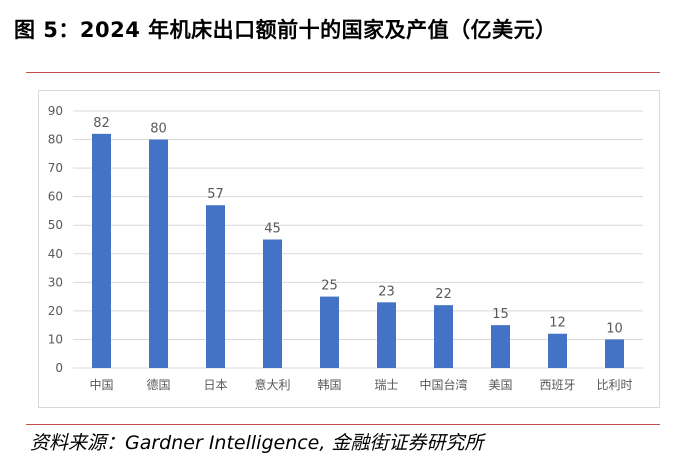  I want to click on x-tick-label: 意大利, so click(272, 384).